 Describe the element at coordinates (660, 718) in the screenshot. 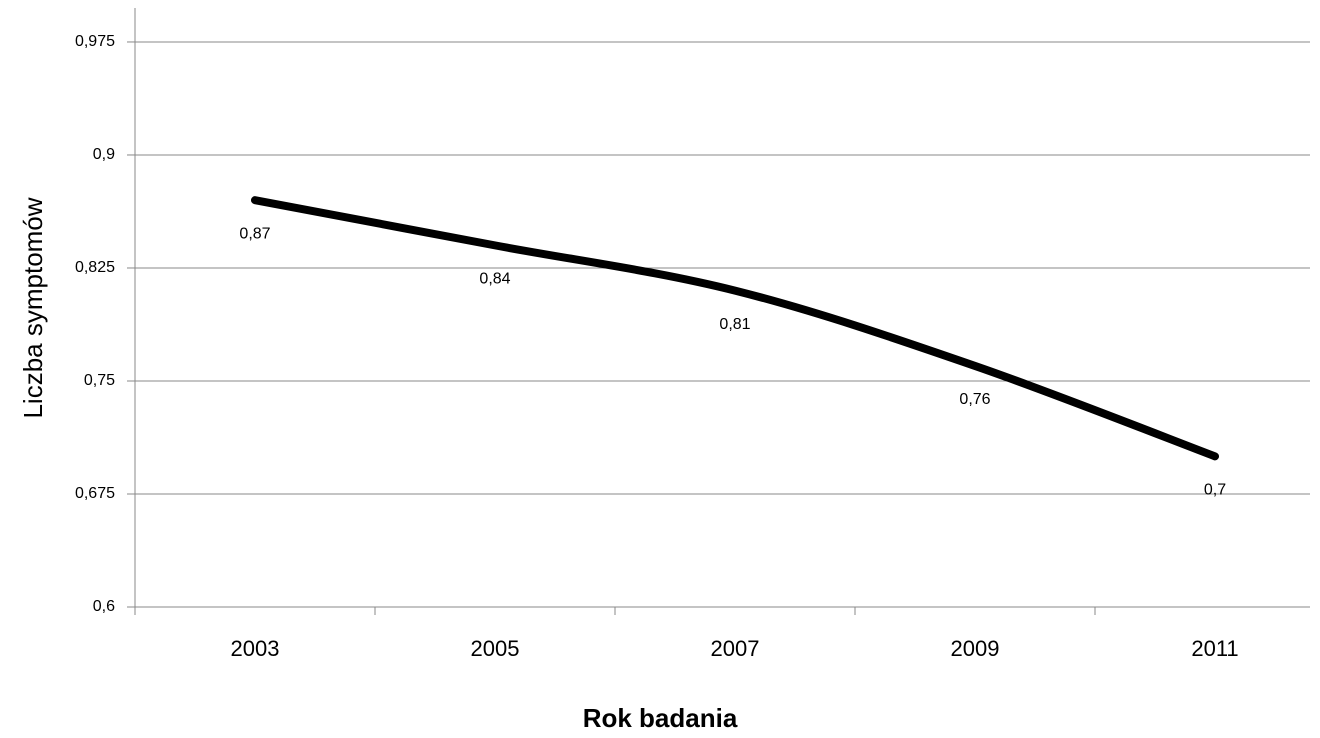

I see `x-axis-title: Rok badania` at that location.